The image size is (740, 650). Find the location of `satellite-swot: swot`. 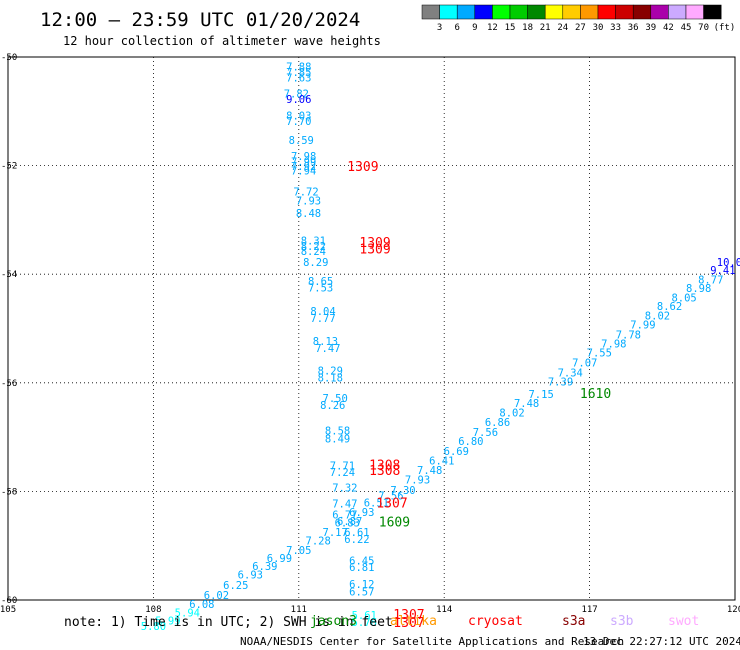

satellite-swot: swot is located at coordinates (683, 621).